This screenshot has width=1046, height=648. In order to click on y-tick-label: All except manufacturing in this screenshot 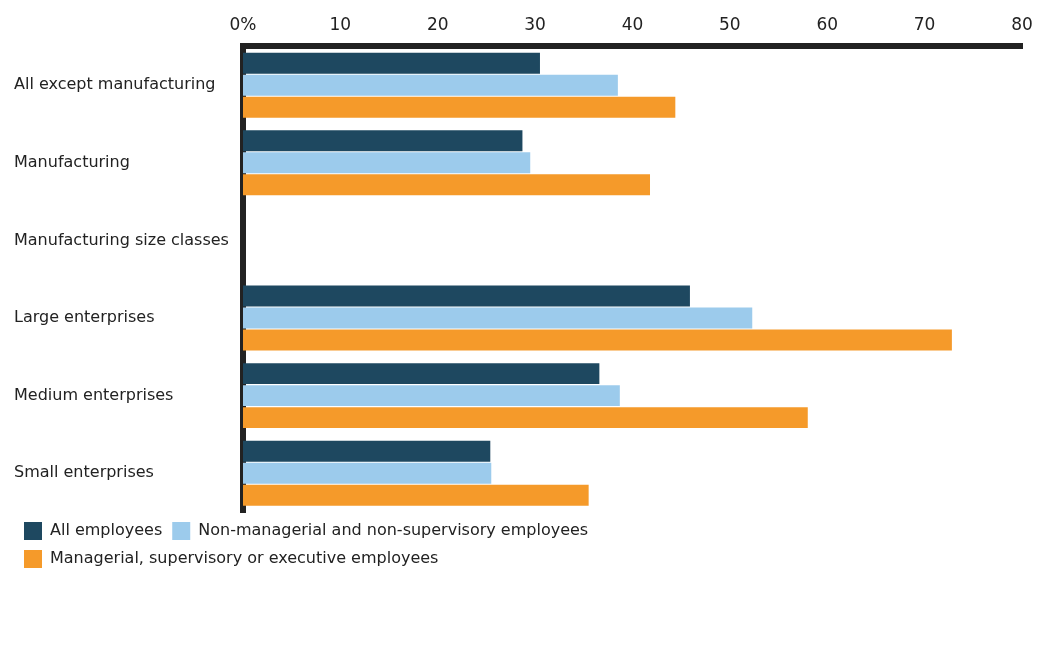, I will do `click(115, 84)`.